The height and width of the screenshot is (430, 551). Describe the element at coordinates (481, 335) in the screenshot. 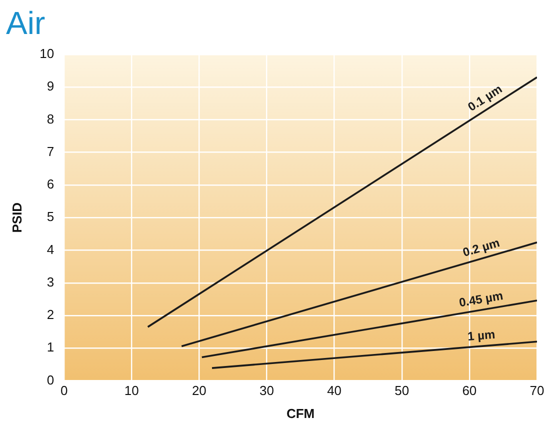

I see `series-label: 1 µm` at that location.